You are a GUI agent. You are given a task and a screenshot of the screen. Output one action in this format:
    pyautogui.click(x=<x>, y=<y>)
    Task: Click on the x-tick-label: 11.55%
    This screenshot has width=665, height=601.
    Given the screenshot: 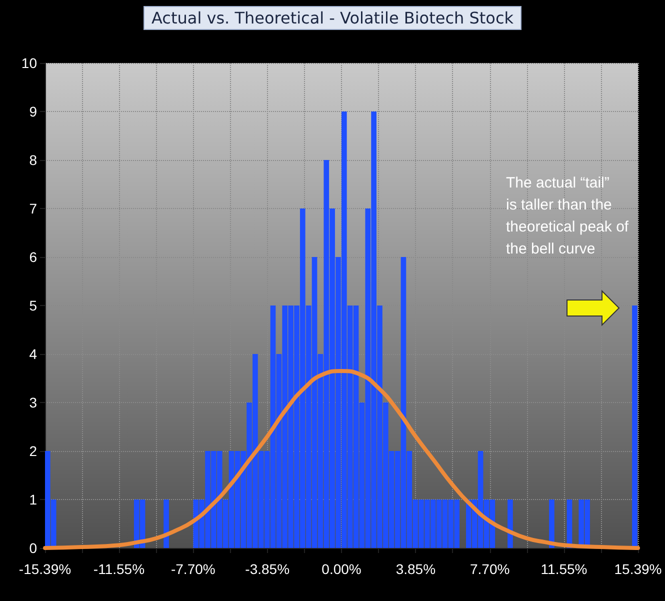 What is the action you would take?
    pyautogui.click(x=564, y=569)
    